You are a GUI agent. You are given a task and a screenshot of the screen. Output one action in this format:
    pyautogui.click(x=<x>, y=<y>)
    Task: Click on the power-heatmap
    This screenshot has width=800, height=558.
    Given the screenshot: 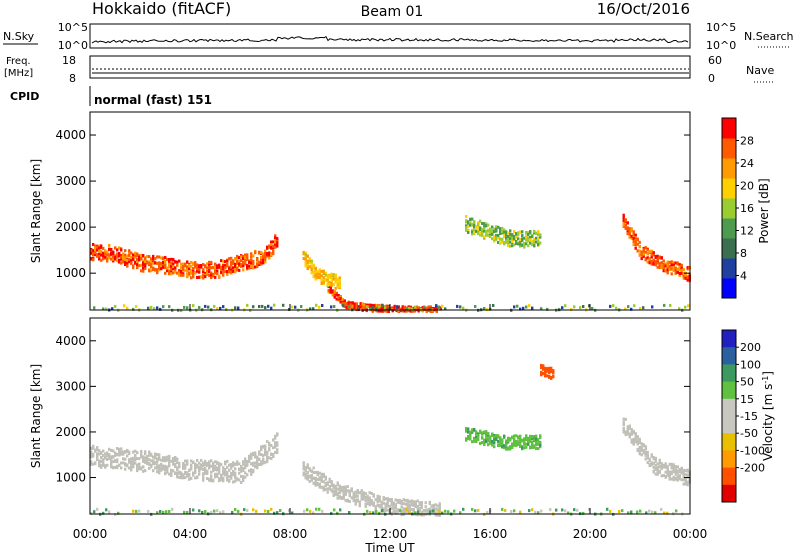 What is the action you would take?
    pyautogui.click(x=390, y=263)
    